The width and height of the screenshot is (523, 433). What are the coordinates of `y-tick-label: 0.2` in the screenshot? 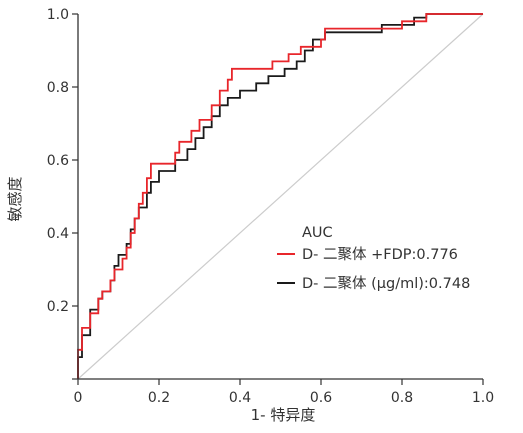 It's located at (58, 307).